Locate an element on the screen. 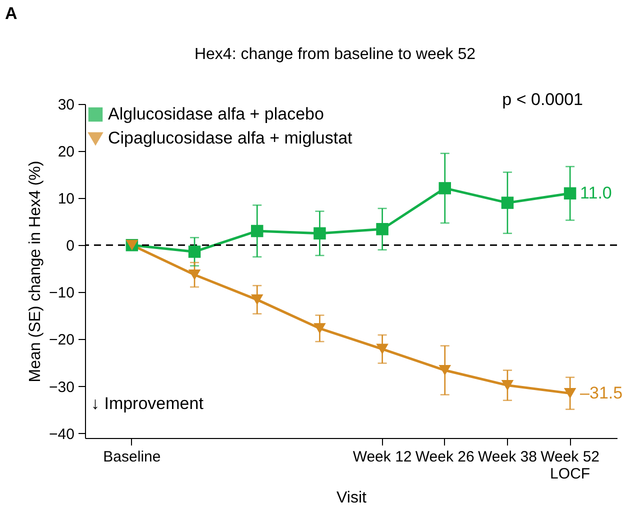 The image size is (623, 510). x-tick-label: Week 12 is located at coordinates (382, 457).